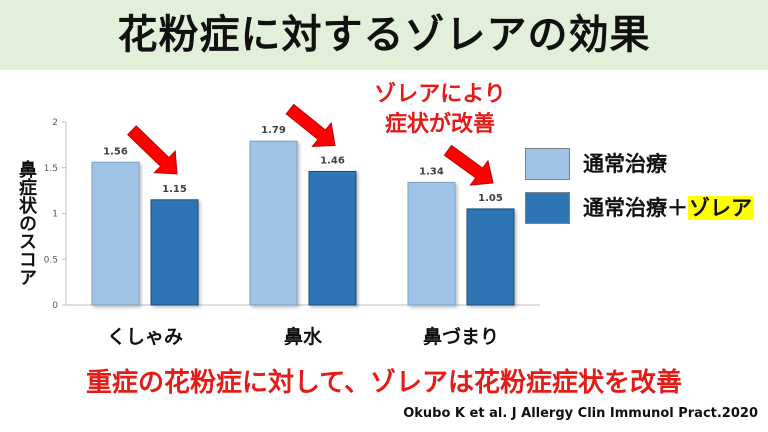  Describe the element at coordinates (384, 383) in the screenshot. I see `conclusion-text: 重症の花粉症に対して、ゾレアは花粉症症状を改善` at that location.